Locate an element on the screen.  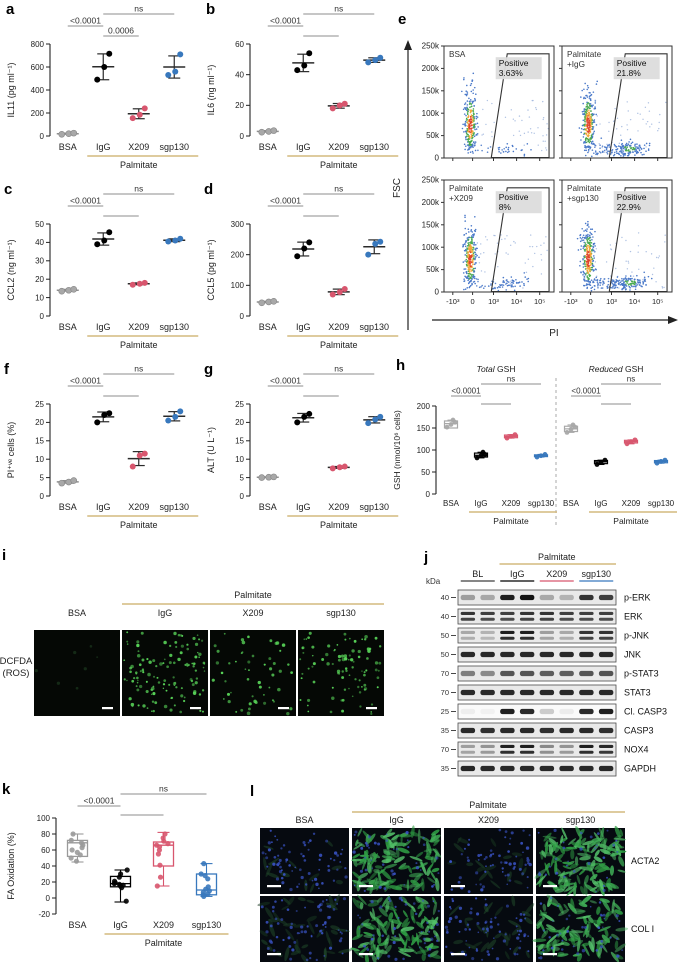
blot-row-GAPDH: 35 GAPDH is located at coordinates (548, 768).